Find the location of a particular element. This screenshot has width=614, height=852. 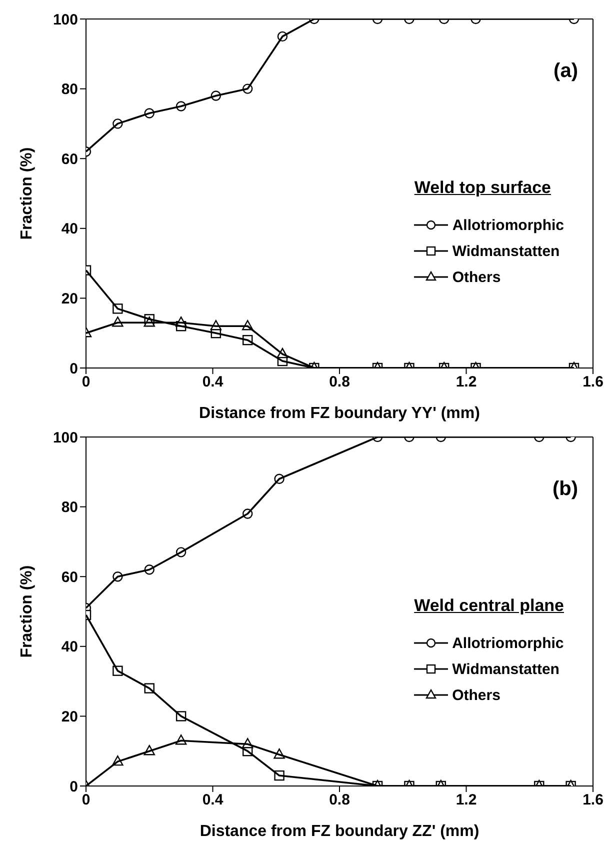

annotation: (b) is located at coordinates (565, 489).